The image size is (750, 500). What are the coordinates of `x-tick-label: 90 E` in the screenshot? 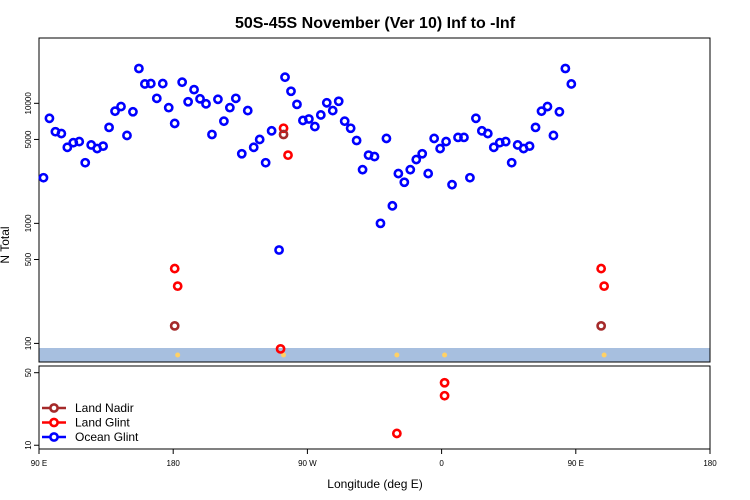 It's located at (39, 463).